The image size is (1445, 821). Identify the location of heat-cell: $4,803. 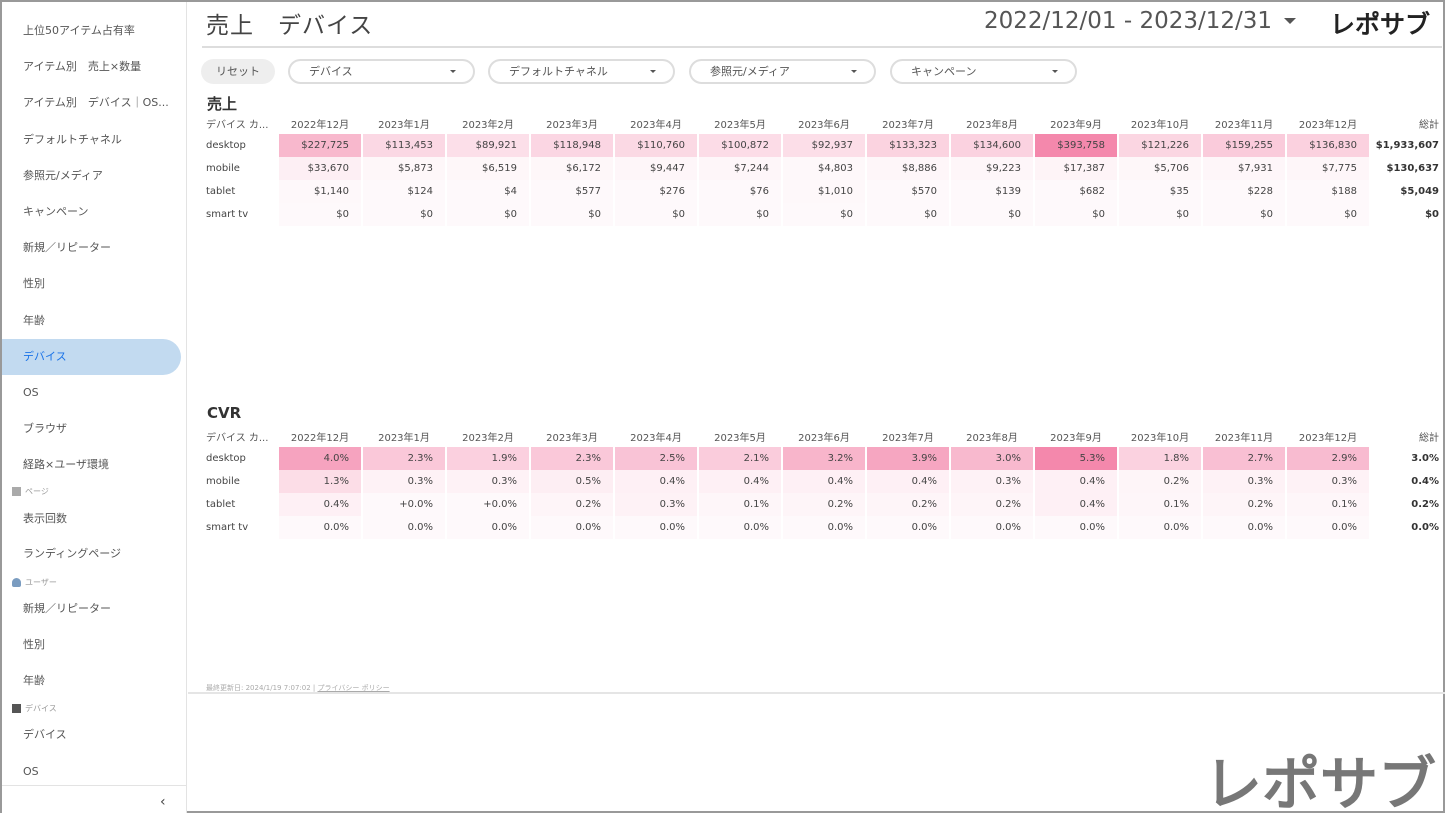
(824, 168).